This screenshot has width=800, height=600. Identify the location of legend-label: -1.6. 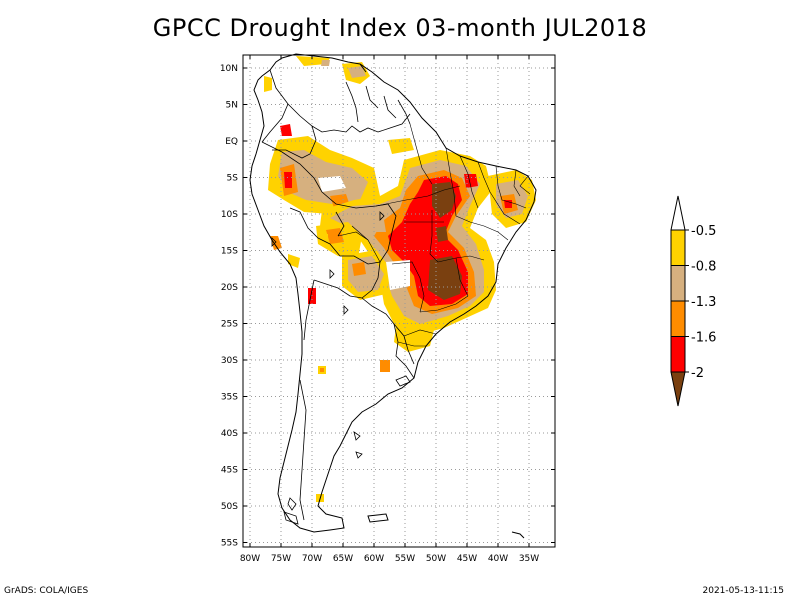
(703, 338).